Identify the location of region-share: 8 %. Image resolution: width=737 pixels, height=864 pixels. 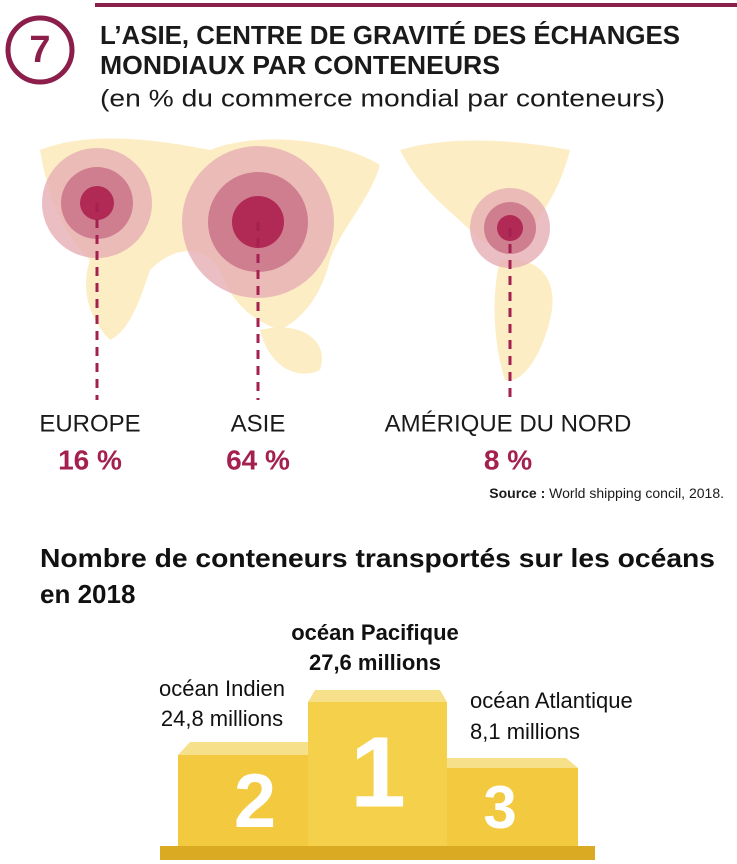
(508, 459).